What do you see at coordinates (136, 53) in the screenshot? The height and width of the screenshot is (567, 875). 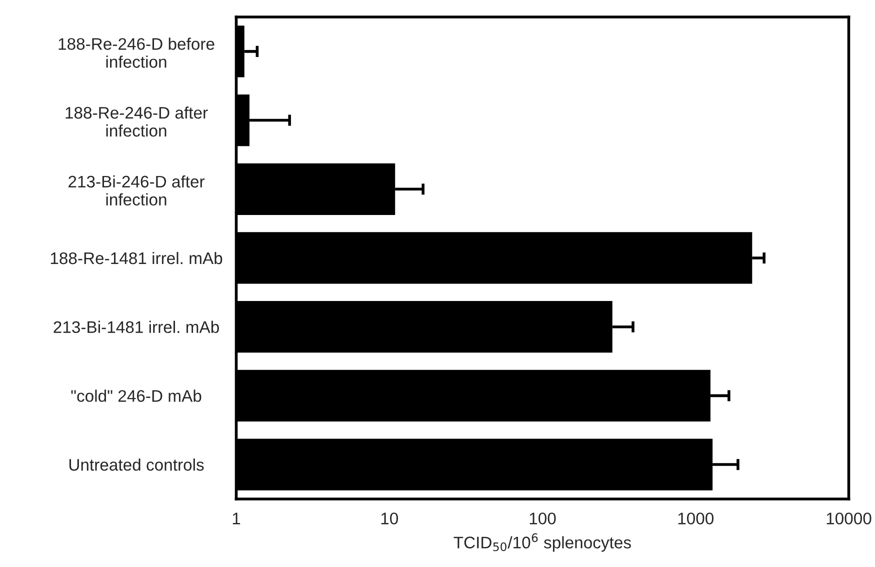 I see `y-tick-label: 188-Re-246-D before infection` at bounding box center [136, 53].